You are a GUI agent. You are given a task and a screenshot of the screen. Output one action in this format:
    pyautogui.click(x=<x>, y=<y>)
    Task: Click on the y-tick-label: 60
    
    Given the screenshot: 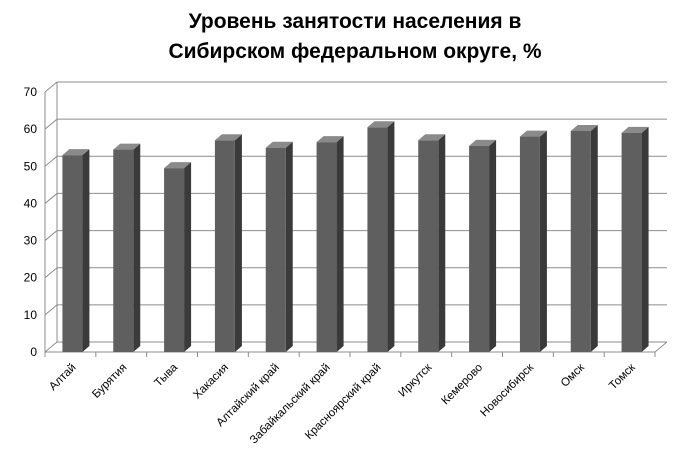 What is the action you would take?
    pyautogui.click(x=31, y=129)
    